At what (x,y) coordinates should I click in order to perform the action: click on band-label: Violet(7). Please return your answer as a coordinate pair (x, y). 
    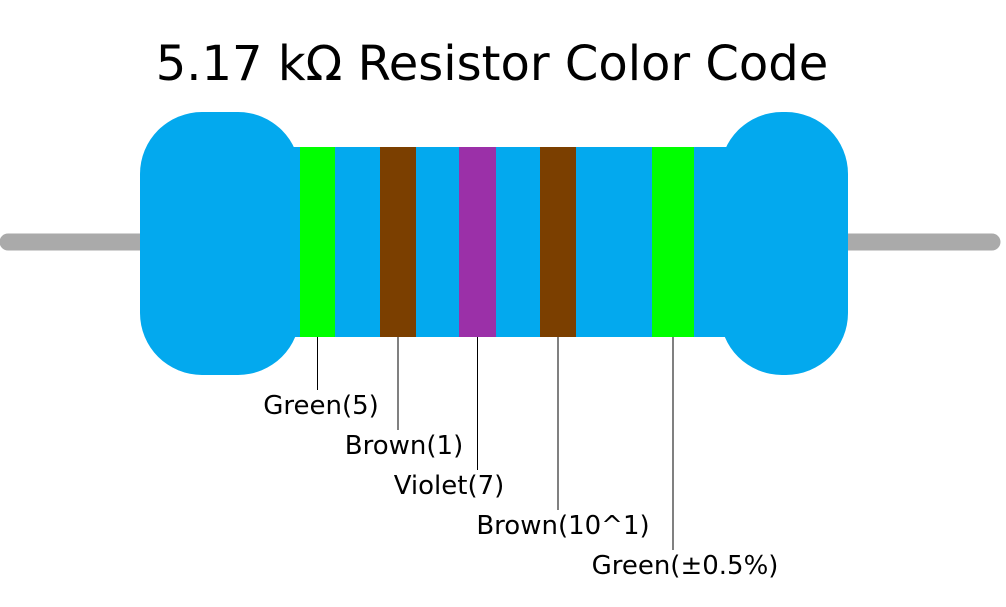
    Looking at the image, I should click on (449, 486).